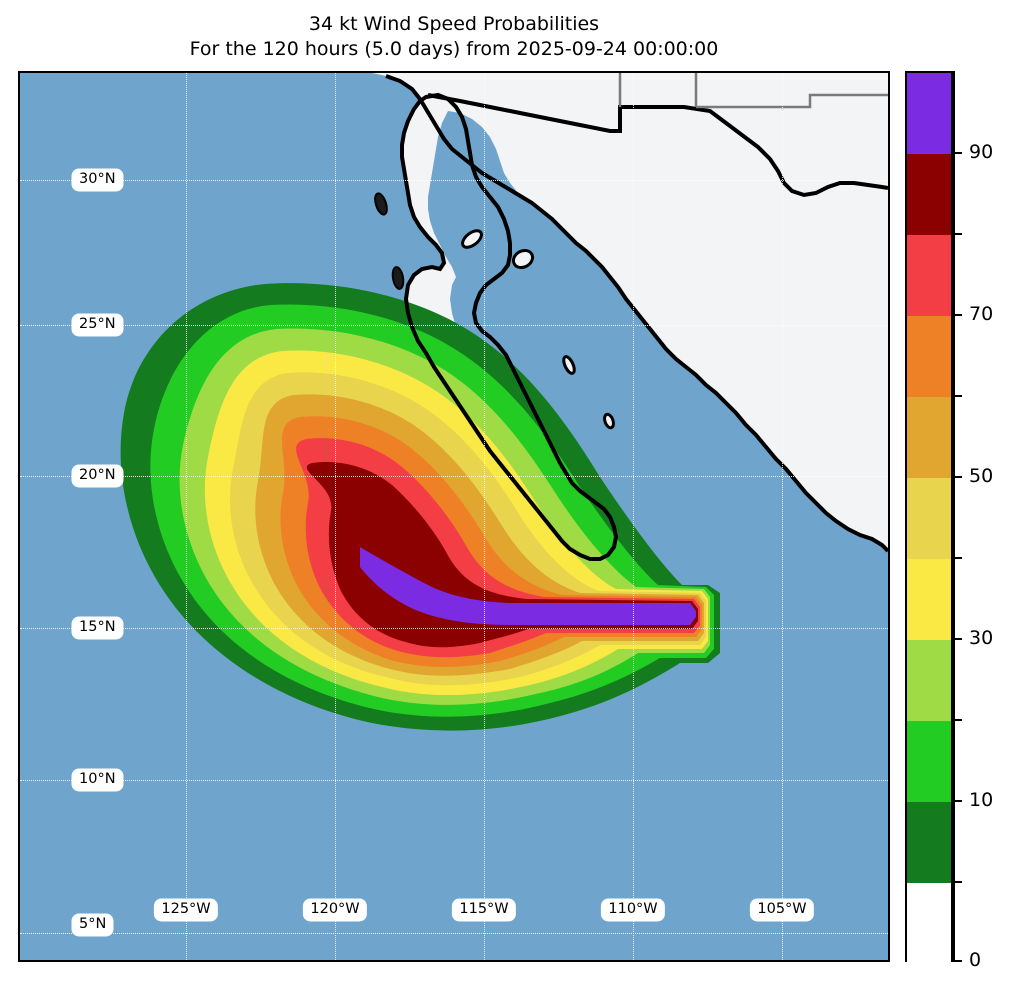 This screenshot has width=1017, height=991. Describe the element at coordinates (381, 204) in the screenshot. I see `isla-cedros` at that location.